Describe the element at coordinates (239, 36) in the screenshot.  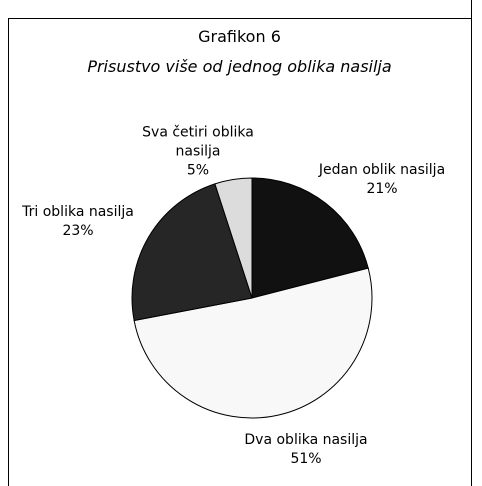
I see `chart-title: Grafikon 6` at that location.